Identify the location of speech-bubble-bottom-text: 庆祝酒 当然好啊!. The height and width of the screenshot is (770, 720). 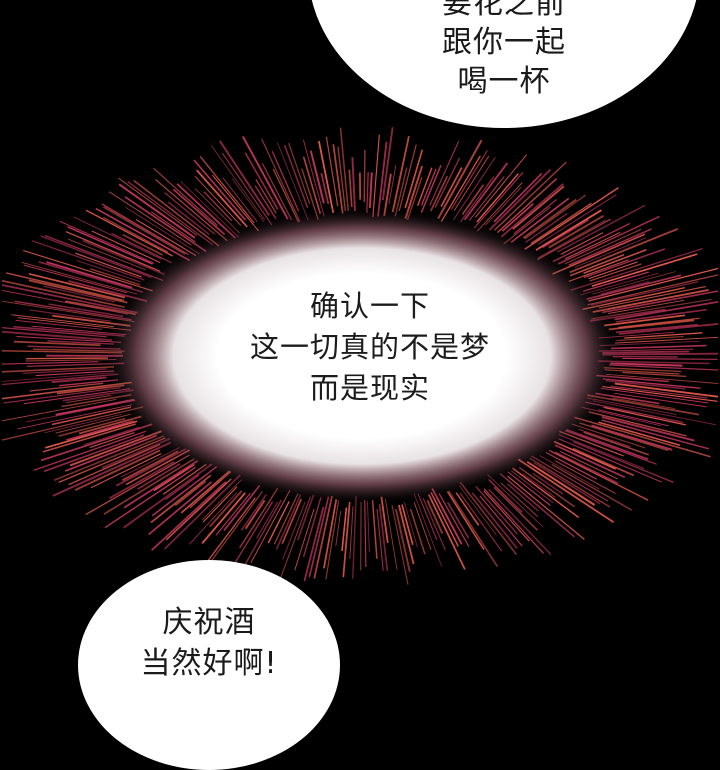
(209, 643).